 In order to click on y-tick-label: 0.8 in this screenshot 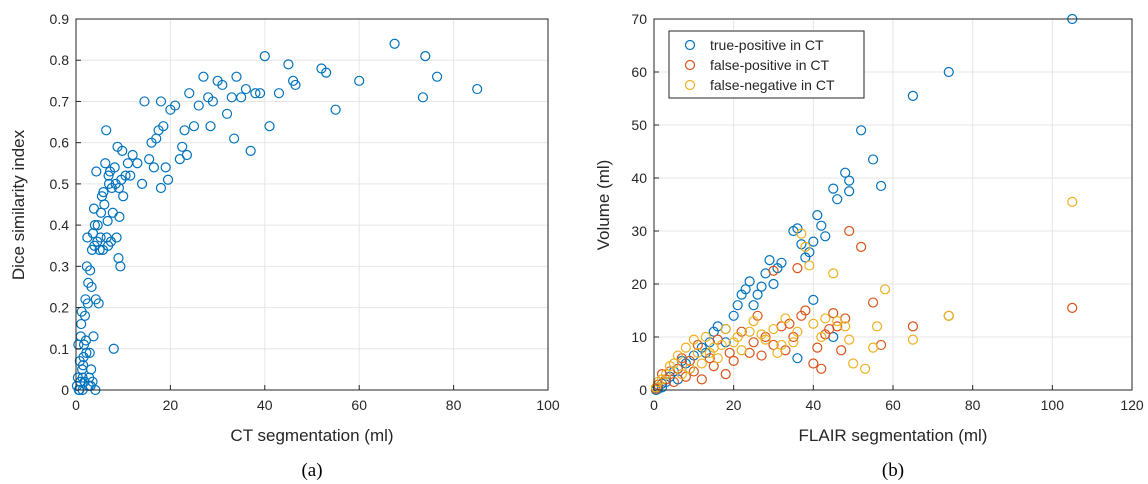, I will do `click(60, 60)`.